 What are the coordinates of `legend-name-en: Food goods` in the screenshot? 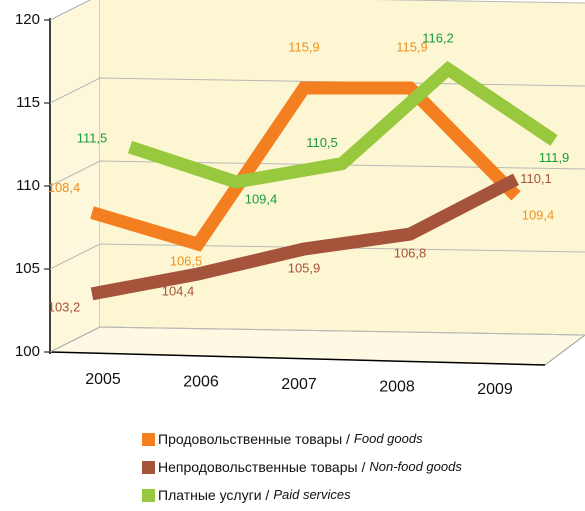 It's located at (388, 438).